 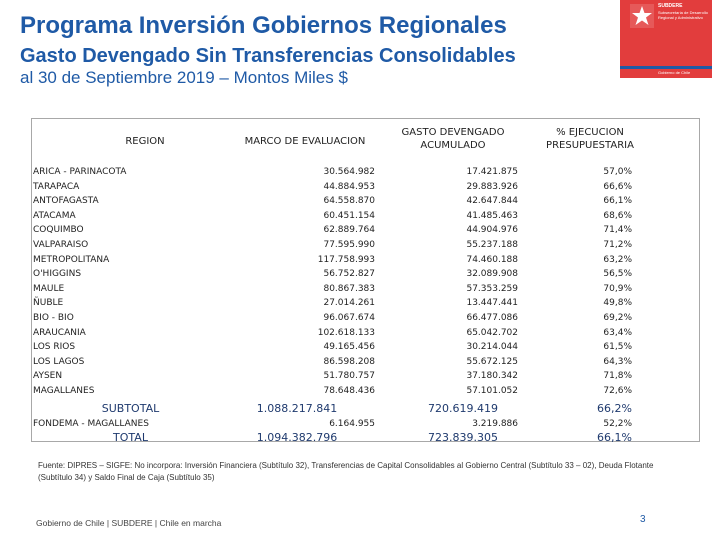 What do you see at coordinates (349, 172) in the screenshot?
I see `cell-marco: 30.564.982` at bounding box center [349, 172].